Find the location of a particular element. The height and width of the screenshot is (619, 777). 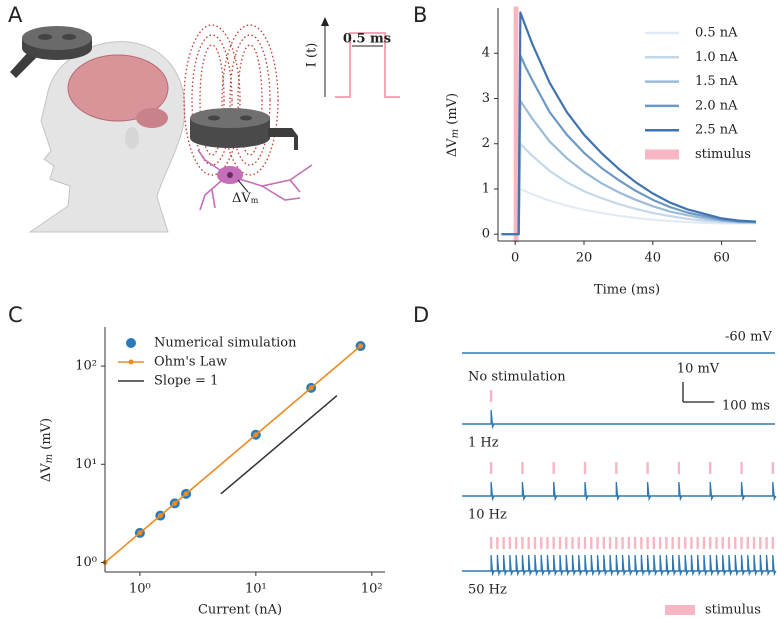

current-label: I (t) is located at coordinates (312, 55).